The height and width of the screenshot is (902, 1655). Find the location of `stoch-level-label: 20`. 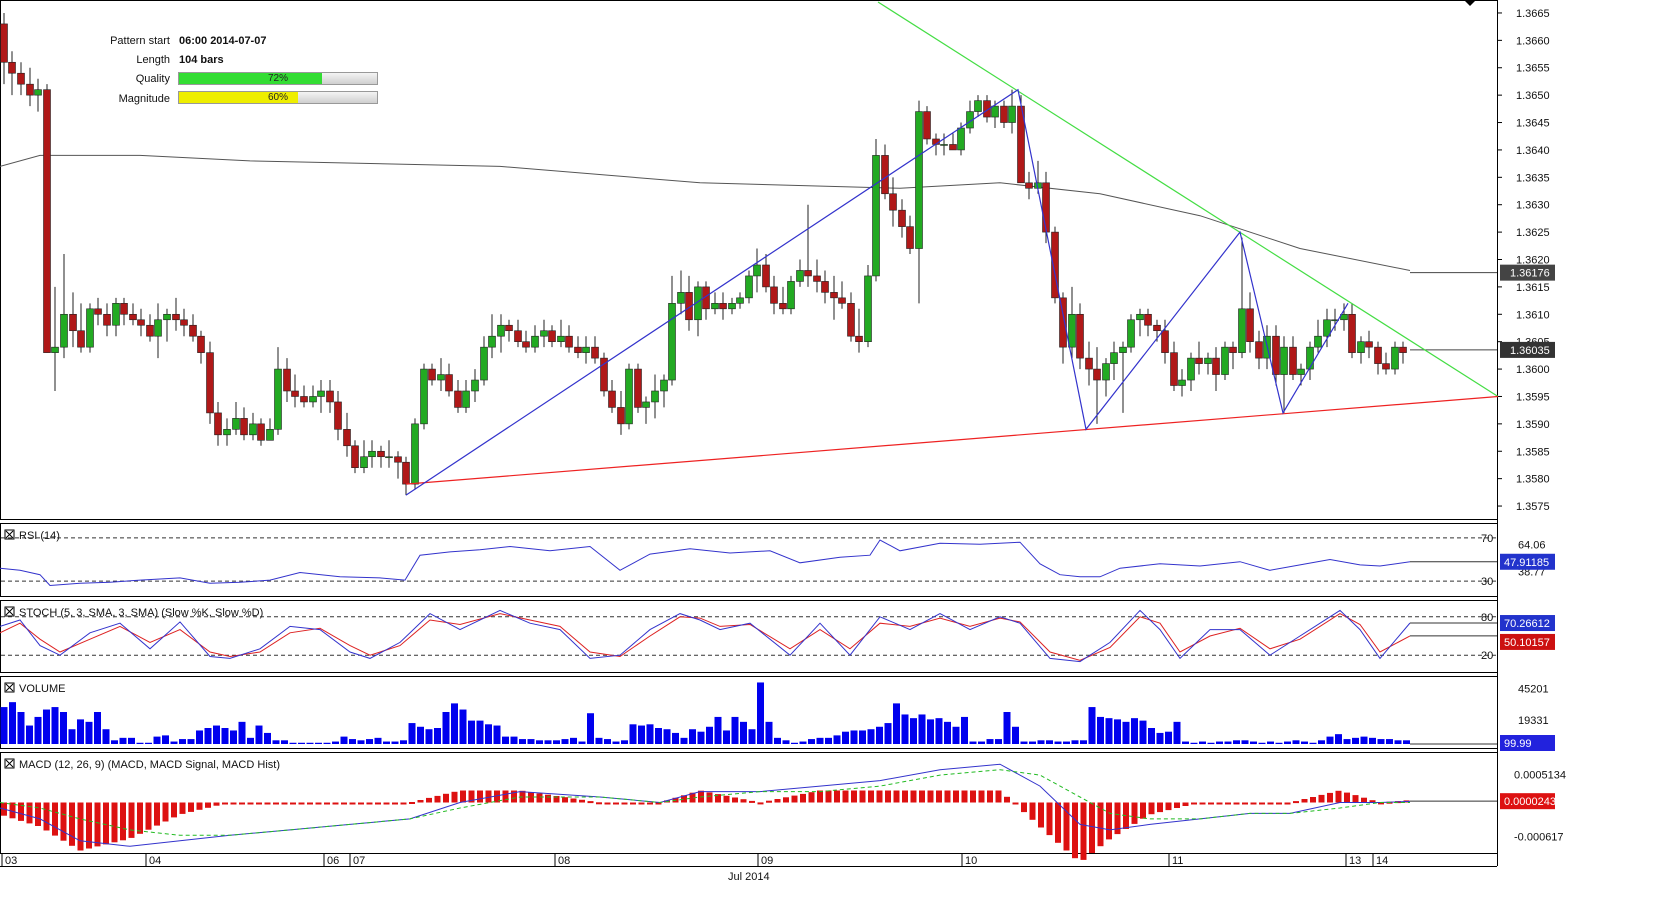

stoch-level-label: 20 is located at coordinates (1487, 656).